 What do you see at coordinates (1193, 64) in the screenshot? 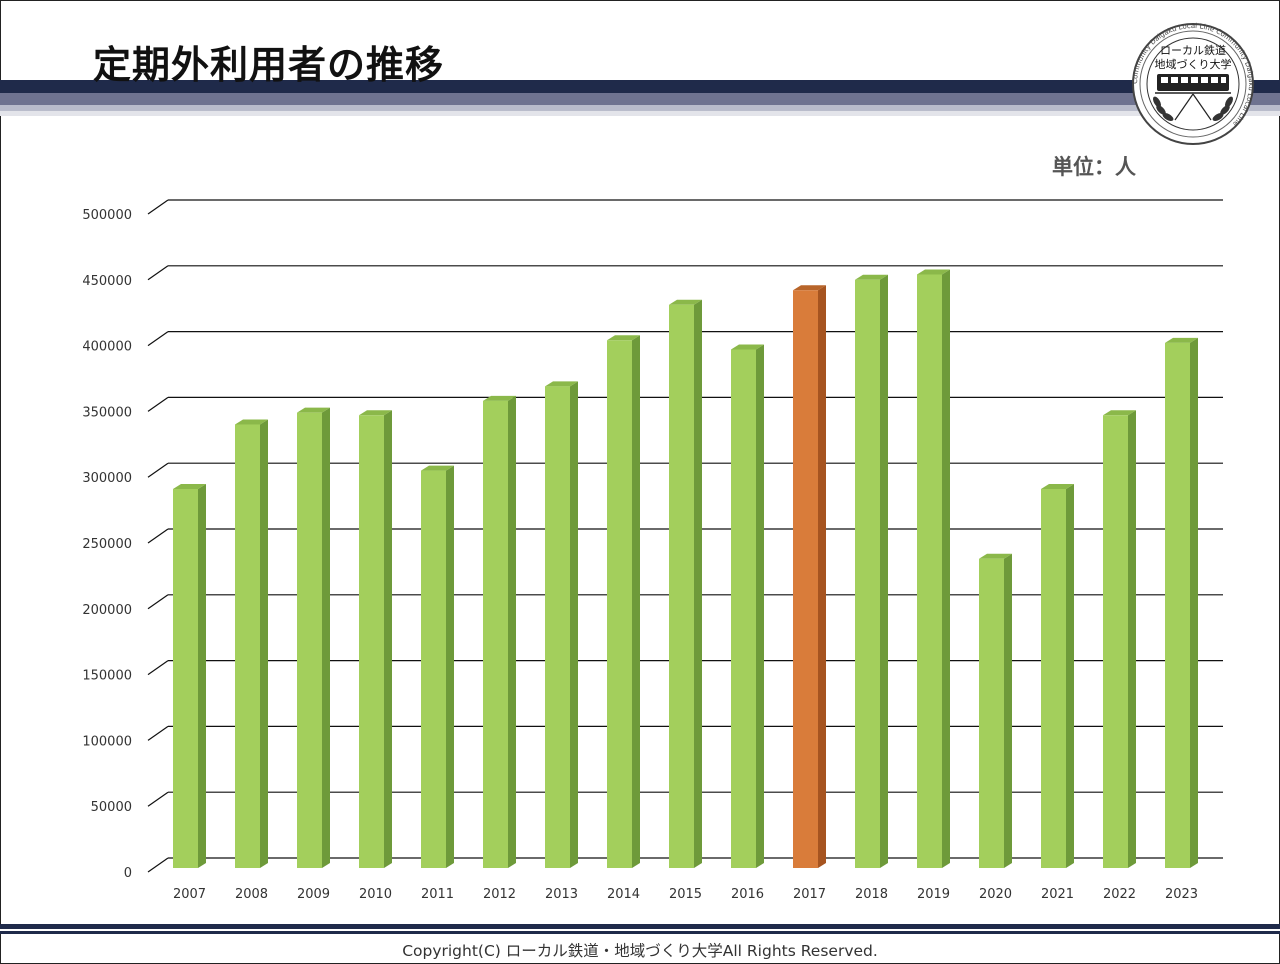
I see `logo-line2: 地域づくり大学` at bounding box center [1193, 64].